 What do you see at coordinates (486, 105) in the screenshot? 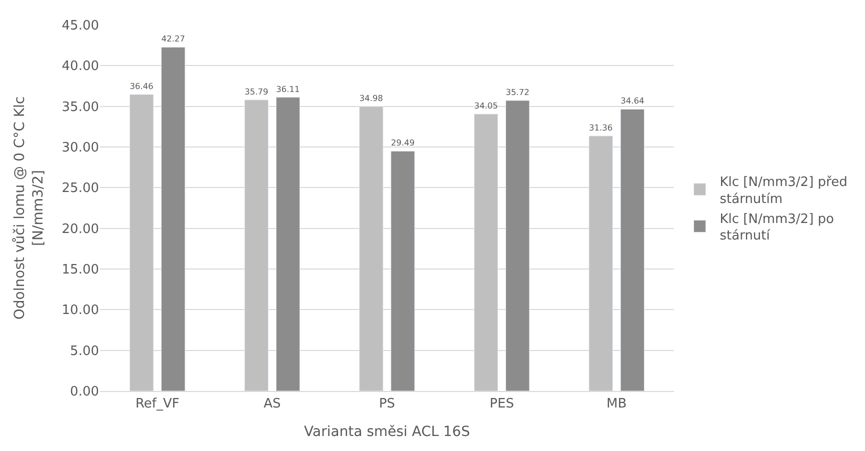
I see `data-label: 34.05` at bounding box center [486, 105].